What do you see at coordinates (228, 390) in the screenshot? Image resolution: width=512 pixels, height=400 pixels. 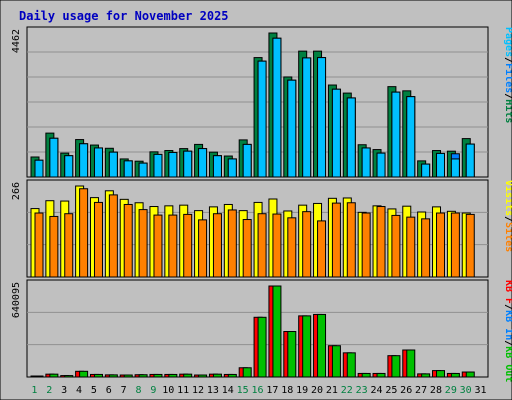 I see `day-label: 14` at bounding box center [228, 390].